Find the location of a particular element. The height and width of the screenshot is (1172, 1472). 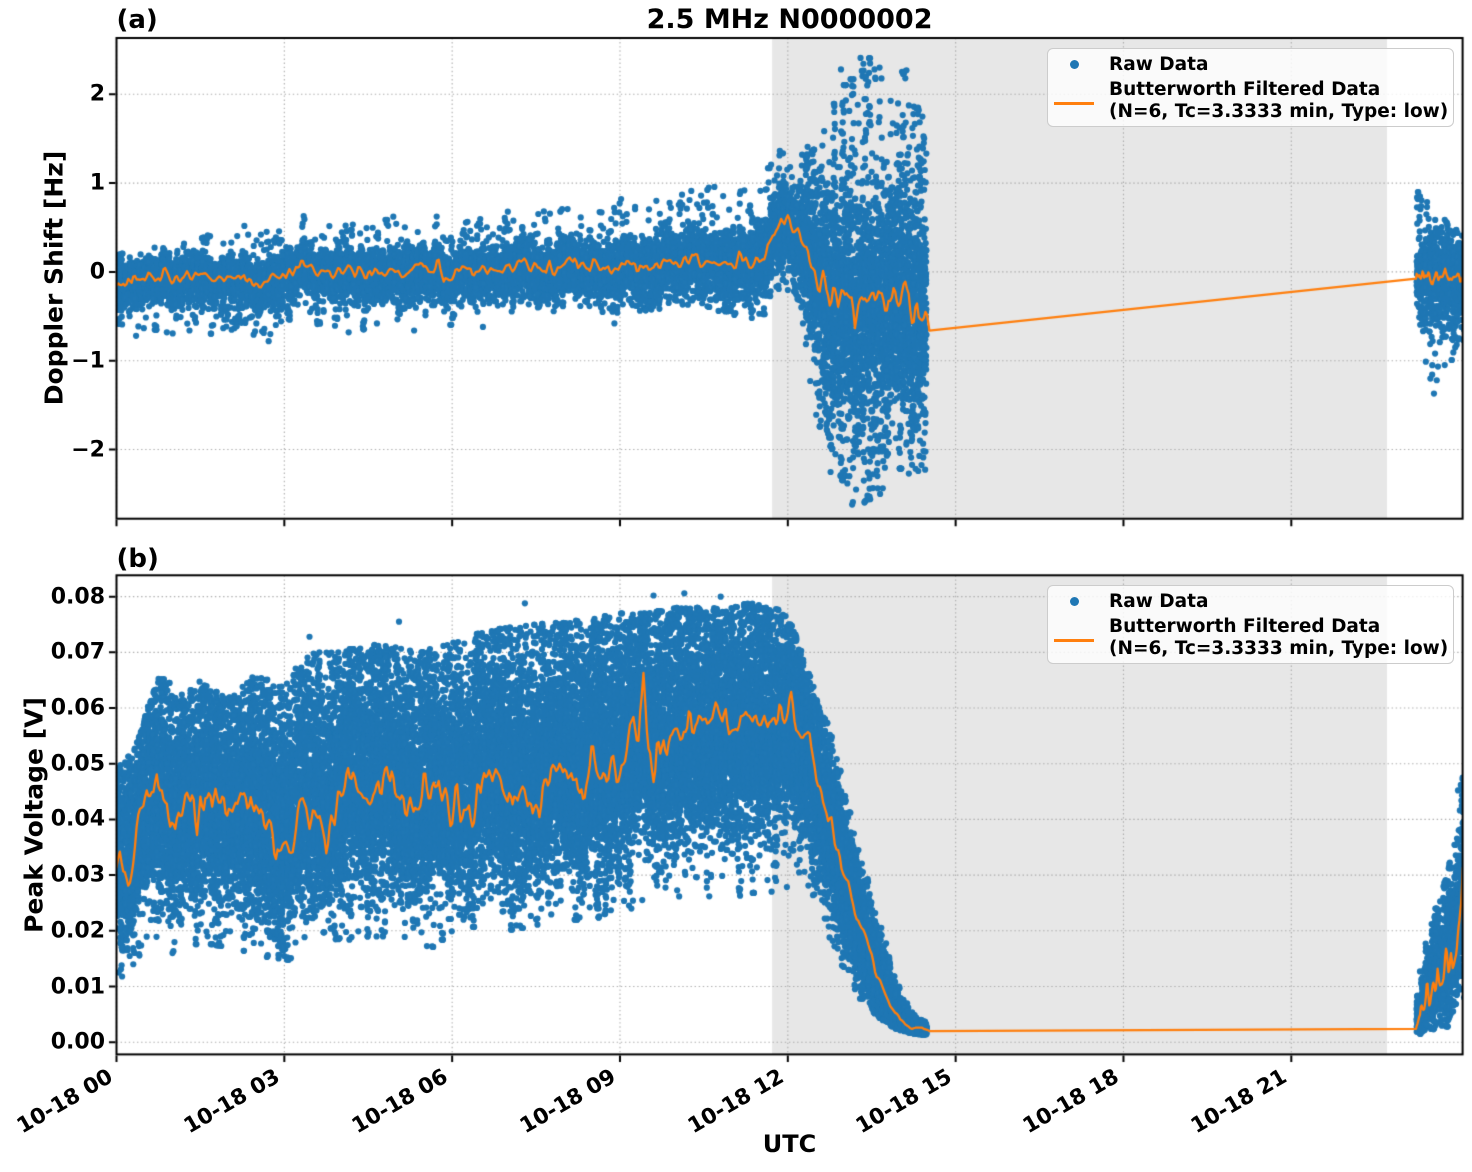

panel-b-ylabel: Peak Voltage [V] is located at coordinates (33, 814).